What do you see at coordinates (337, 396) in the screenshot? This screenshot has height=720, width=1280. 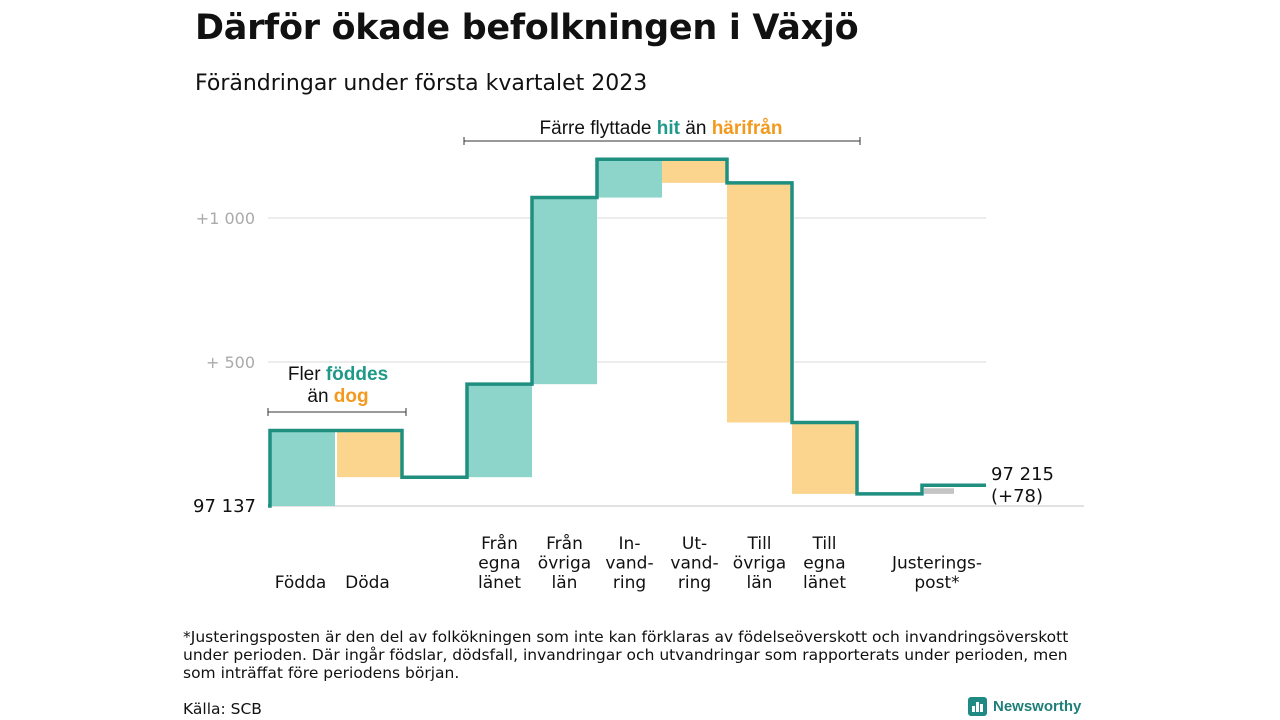 I see `births-annotation-line2: än dog` at bounding box center [337, 396].